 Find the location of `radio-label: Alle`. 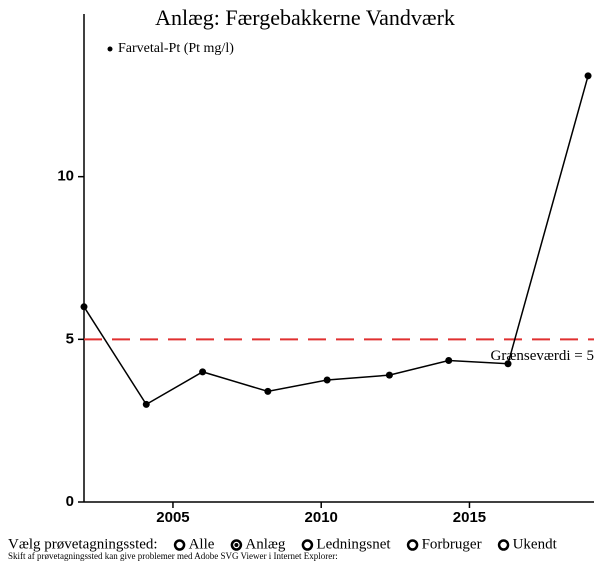

radio-label: Alle is located at coordinates (202, 544).